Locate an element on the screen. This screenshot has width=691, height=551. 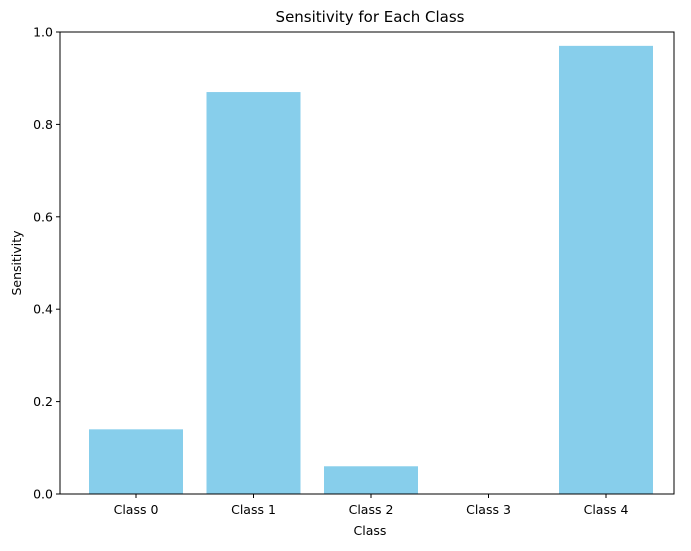
chart-title: Sensitivity for Each Class is located at coordinates (370, 17).